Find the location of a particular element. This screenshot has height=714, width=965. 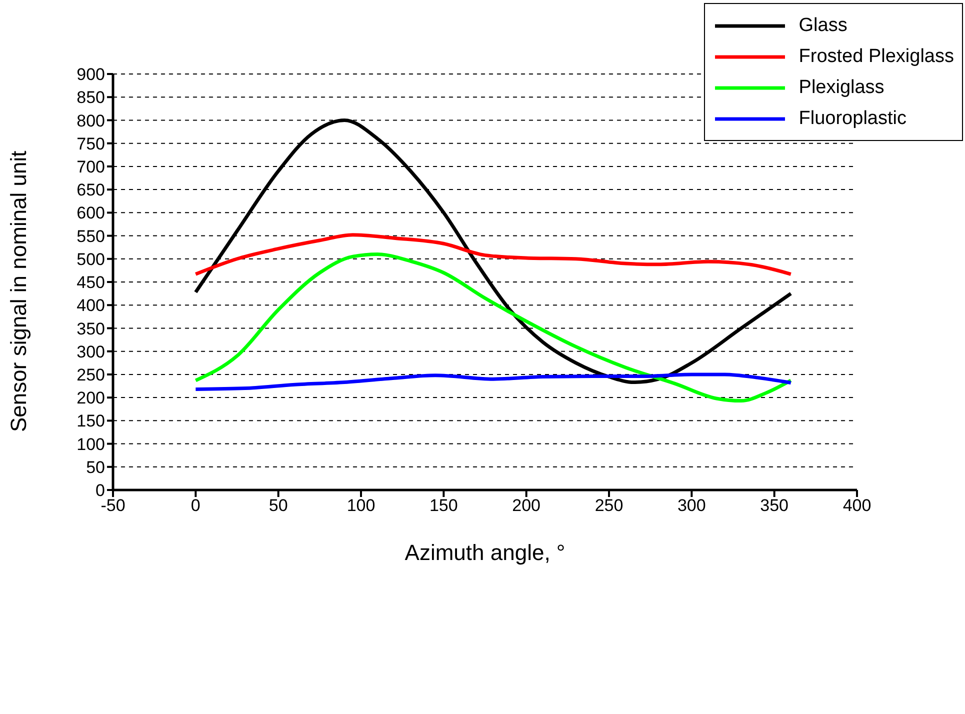

x-axis-title: Azimuth angle, ° is located at coordinates (485, 552).